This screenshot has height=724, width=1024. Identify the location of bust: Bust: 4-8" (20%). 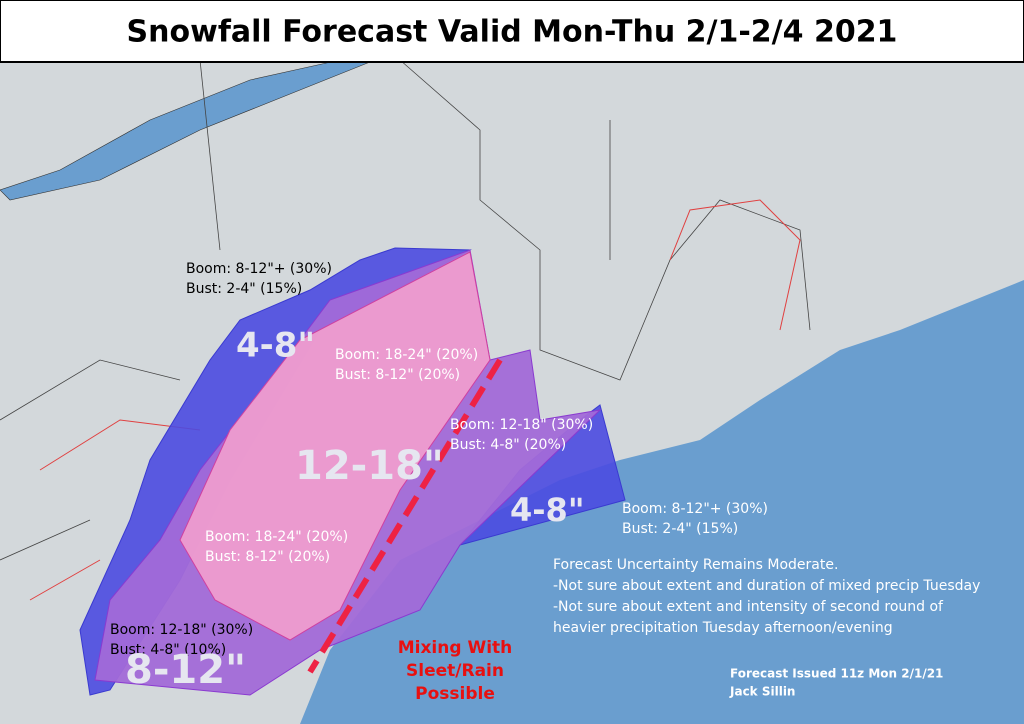
(508, 445).